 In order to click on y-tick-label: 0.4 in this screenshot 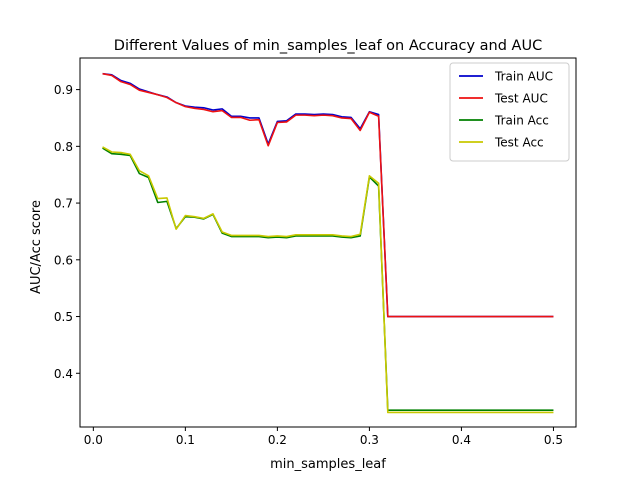, I will do `click(63, 374)`.